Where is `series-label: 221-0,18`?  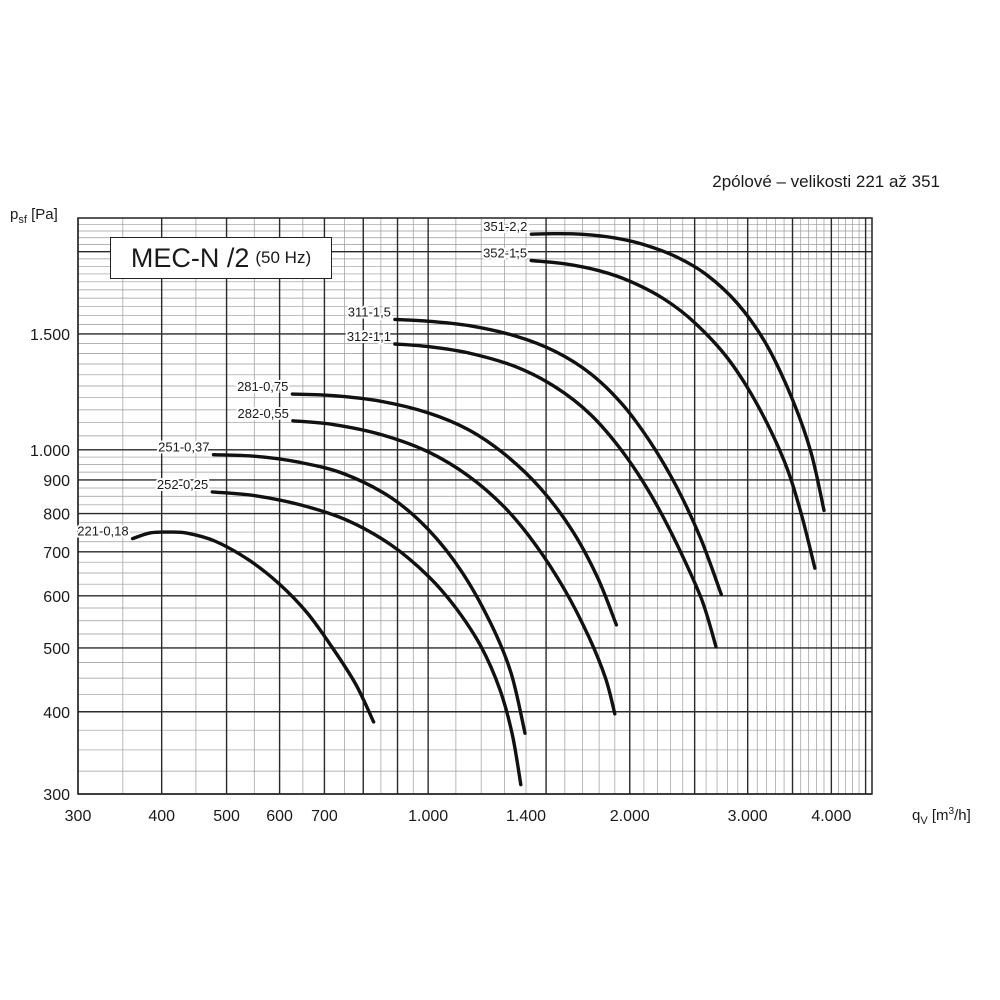 series-label: 221-0,18 is located at coordinates (102, 531).